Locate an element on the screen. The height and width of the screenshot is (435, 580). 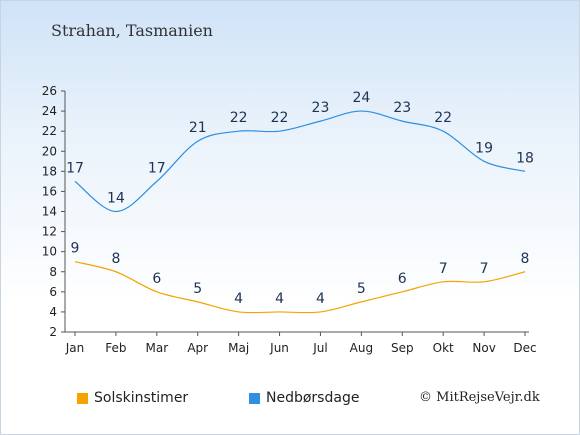
x-tick-label: Jan is located at coordinates (75, 348).